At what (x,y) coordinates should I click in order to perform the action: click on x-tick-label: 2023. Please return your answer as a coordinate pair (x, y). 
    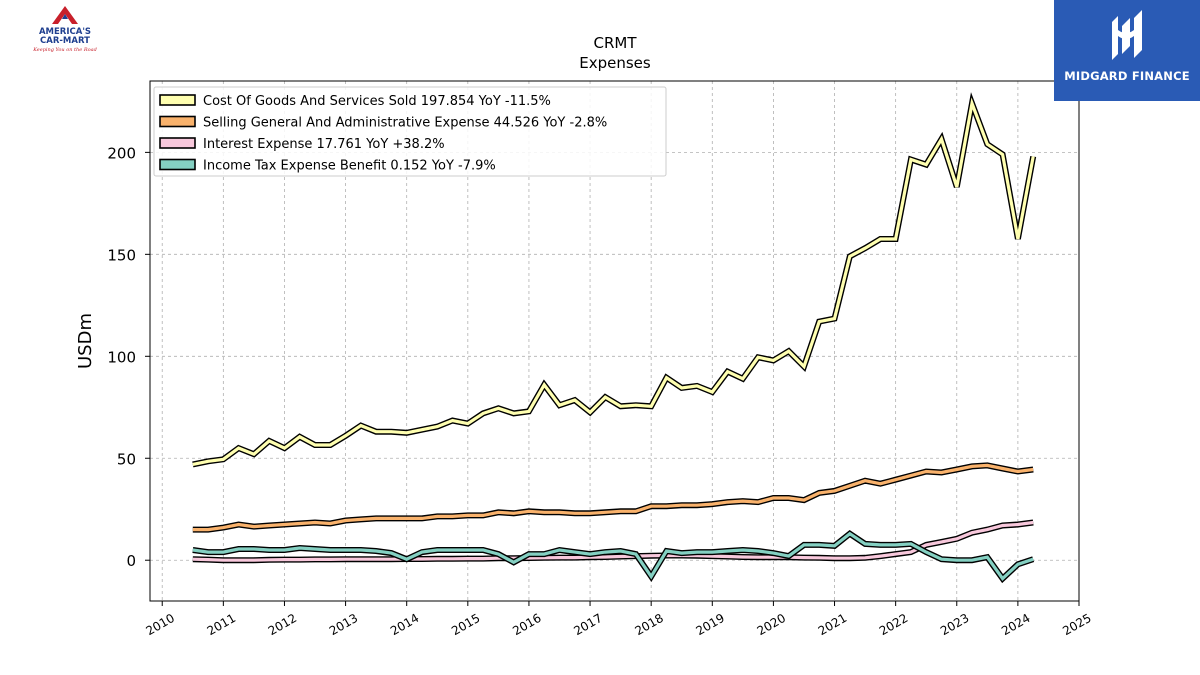
    Looking at the image, I should click on (954, 624).